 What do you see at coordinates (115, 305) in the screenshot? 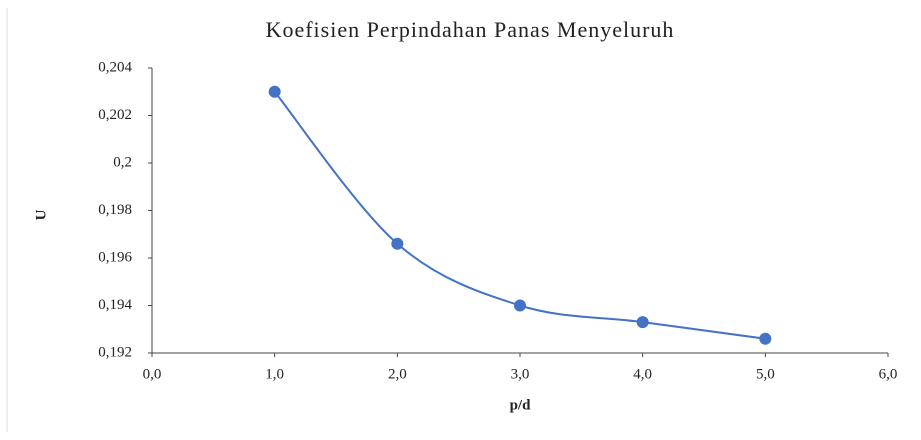
I see `y-tick-label: 0,194` at bounding box center [115, 305].